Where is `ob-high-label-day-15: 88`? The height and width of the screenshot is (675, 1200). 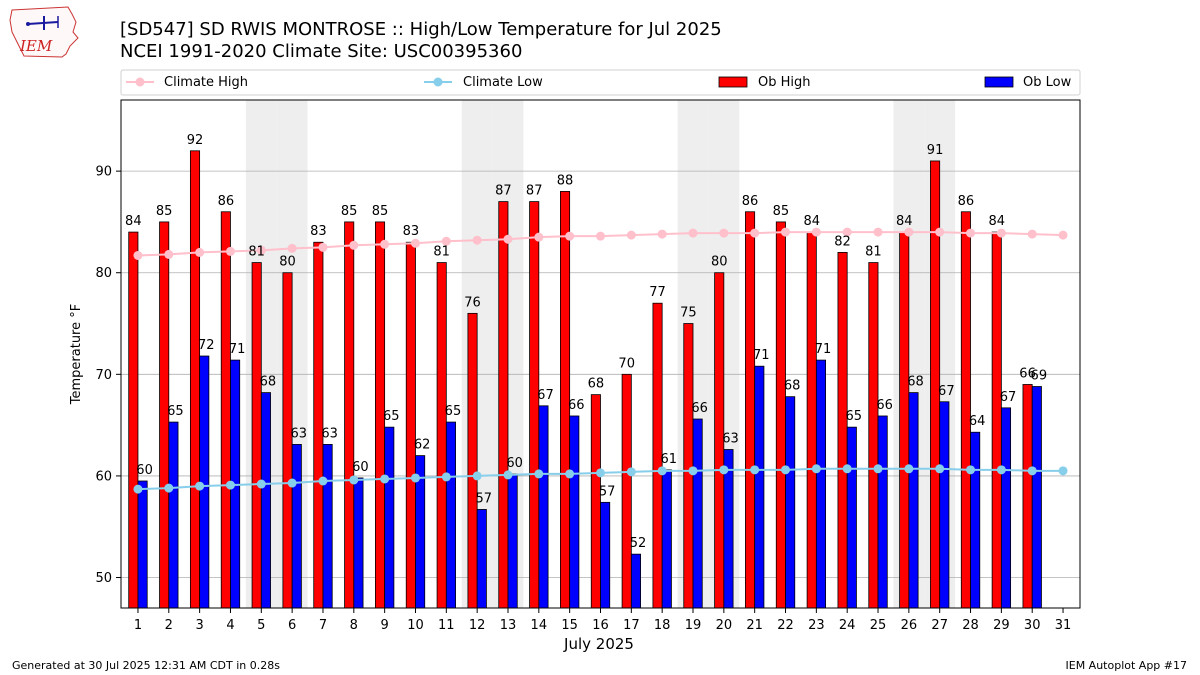
ob-high-label-day-15: 88 is located at coordinates (565, 180).